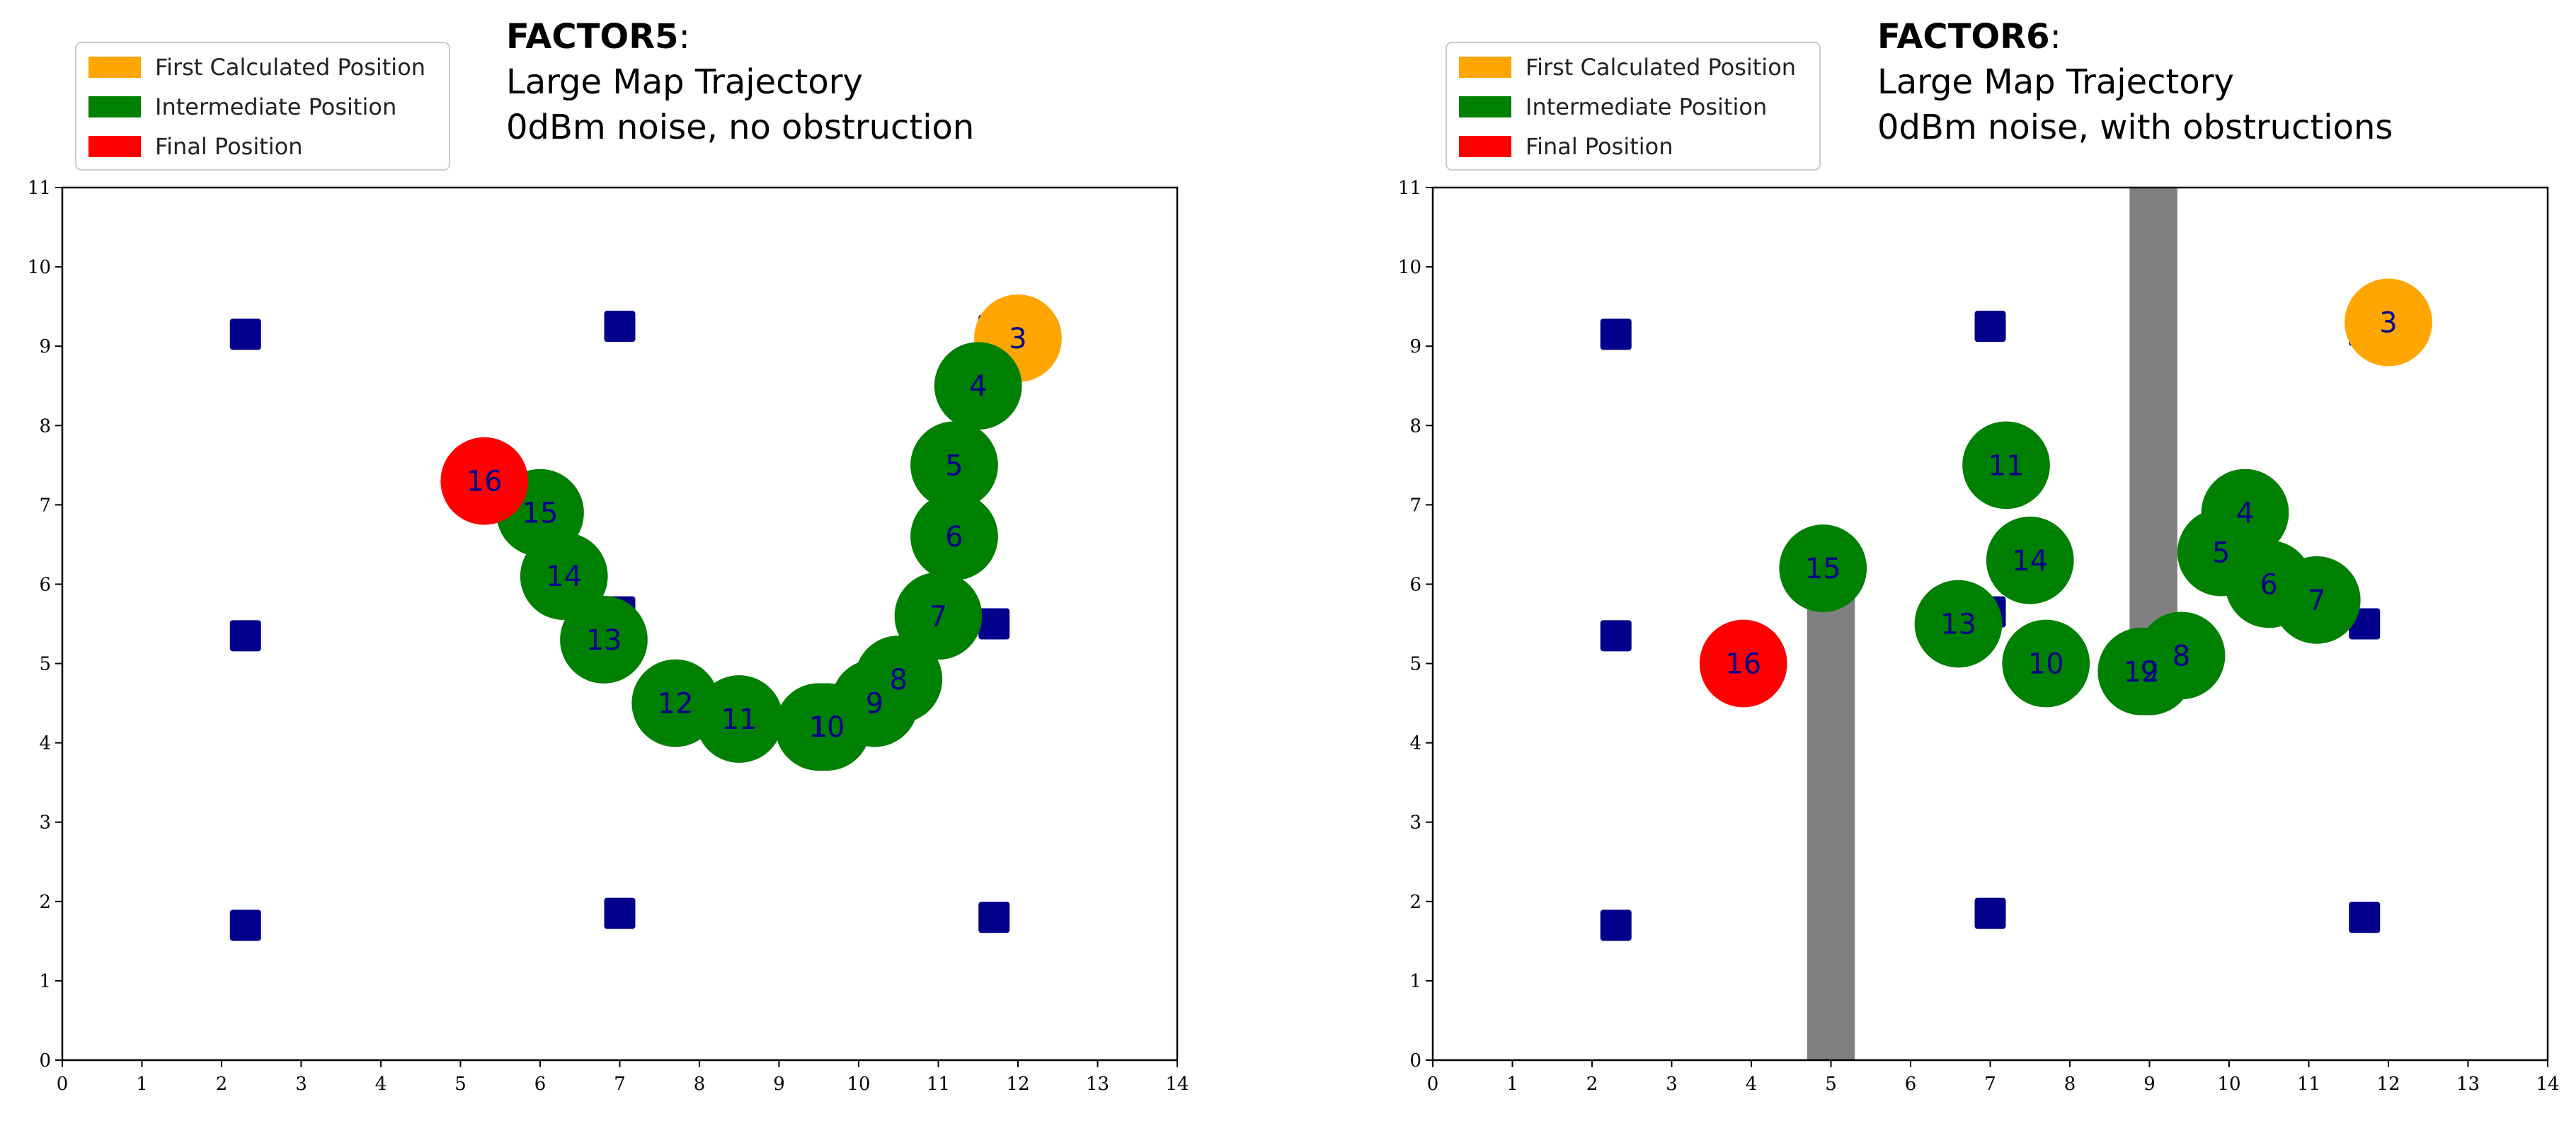 The height and width of the screenshot is (1121, 2576). Describe the element at coordinates (484, 482) in the screenshot. I see `position-label: 16` at that location.